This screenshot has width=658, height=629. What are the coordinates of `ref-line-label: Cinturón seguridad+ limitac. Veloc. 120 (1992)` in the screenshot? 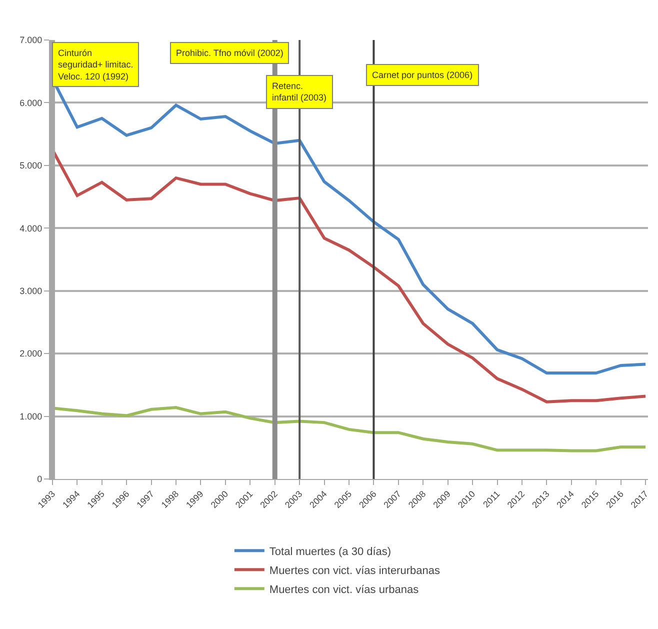 It's located at (96, 65).